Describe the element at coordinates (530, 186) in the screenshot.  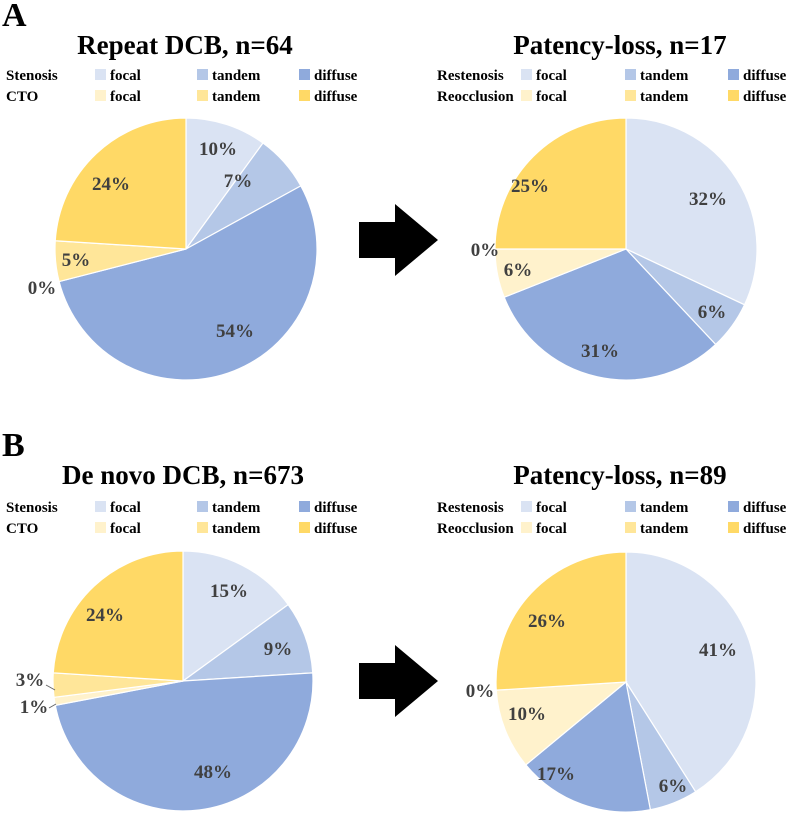
I see `slice-label: 25%` at that location.